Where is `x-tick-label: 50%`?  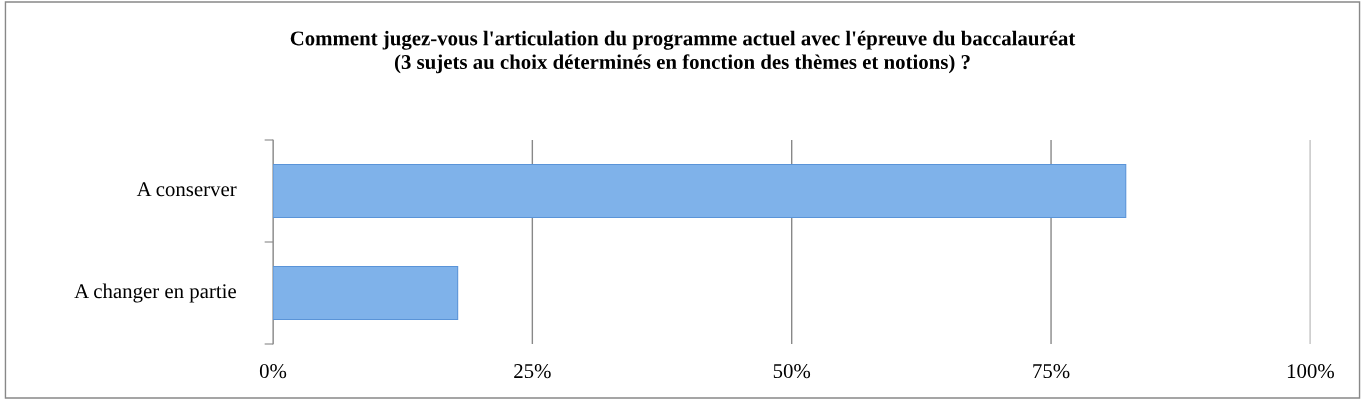
x-tick-label: 50% is located at coordinates (792, 371).